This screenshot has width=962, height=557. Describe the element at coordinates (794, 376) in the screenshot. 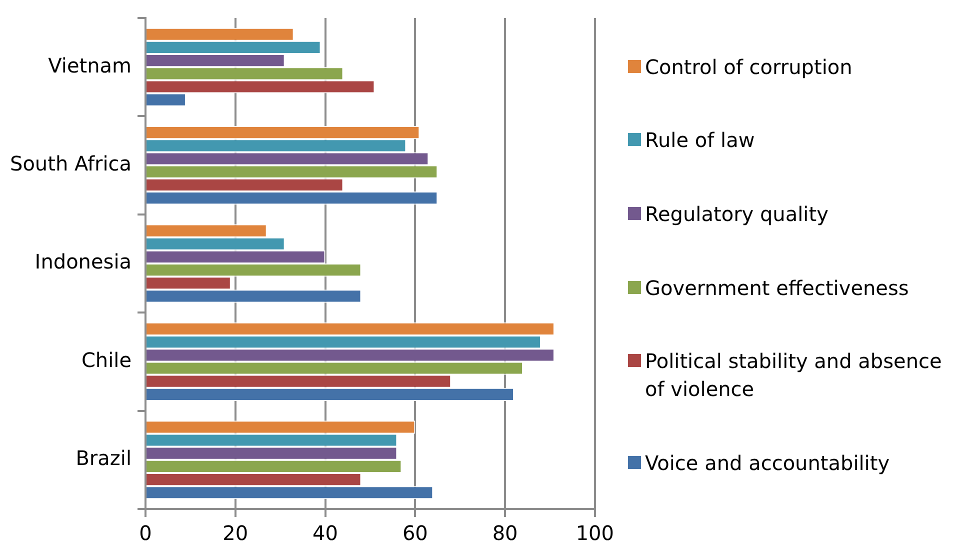

I see `legend-label: Political stability and absence of violence` at that location.